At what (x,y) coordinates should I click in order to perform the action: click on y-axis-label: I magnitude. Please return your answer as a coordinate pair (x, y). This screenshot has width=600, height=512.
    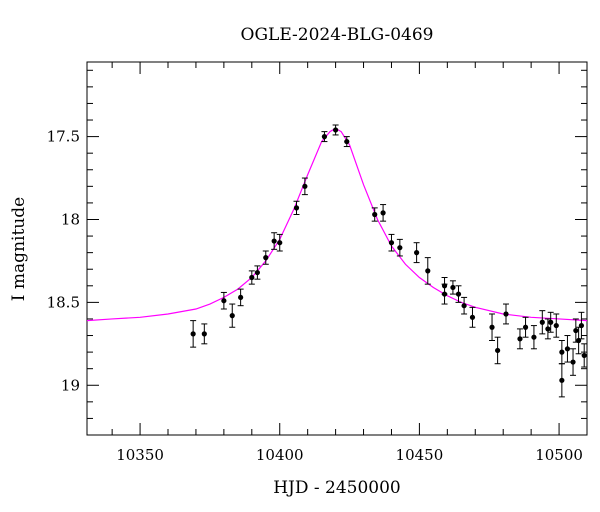
    Looking at the image, I should click on (19, 249).